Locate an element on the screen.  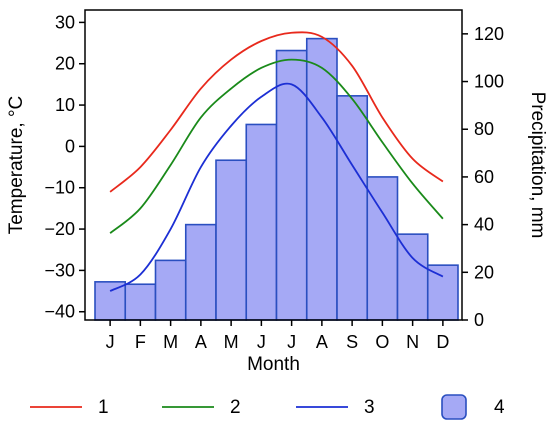
y-right-tick-label: 100 is located at coordinates (489, 82).